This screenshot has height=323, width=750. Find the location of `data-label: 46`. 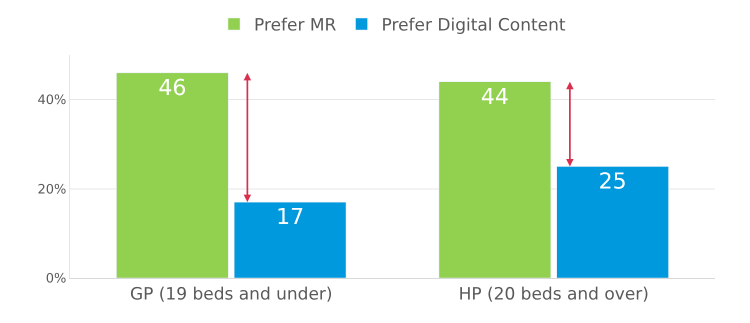

data-label: 46 is located at coordinates (172, 88).